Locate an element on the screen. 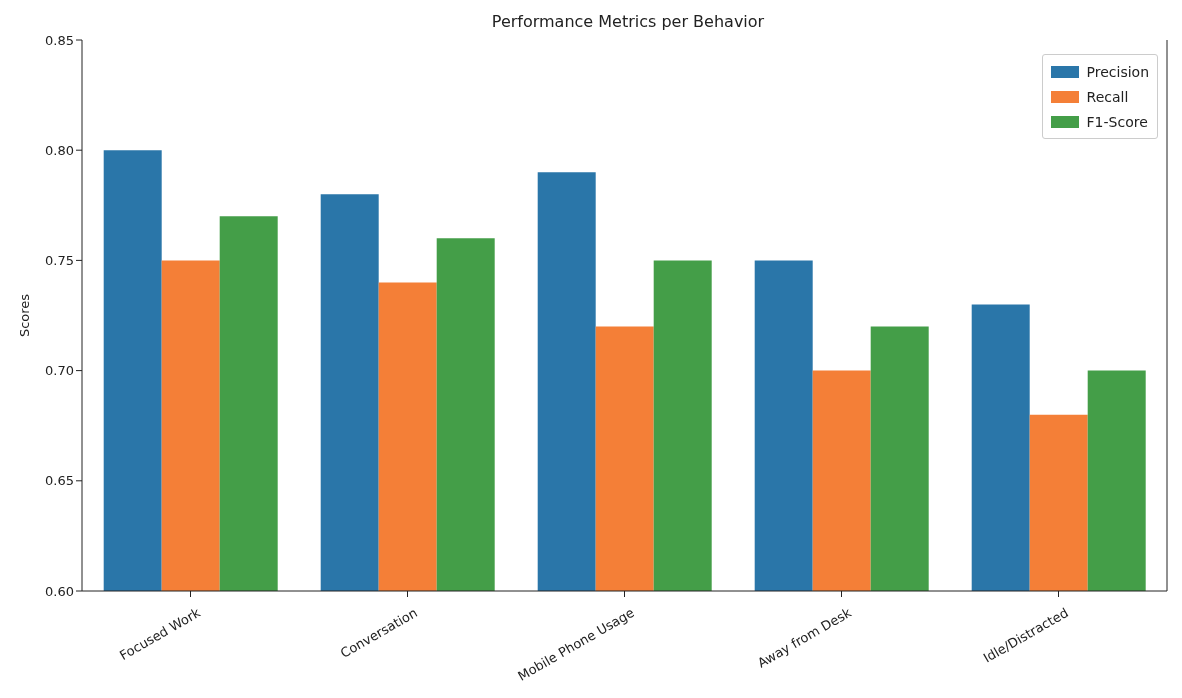  chart-title: Performance Metrics per Behavior is located at coordinates (628, 21).